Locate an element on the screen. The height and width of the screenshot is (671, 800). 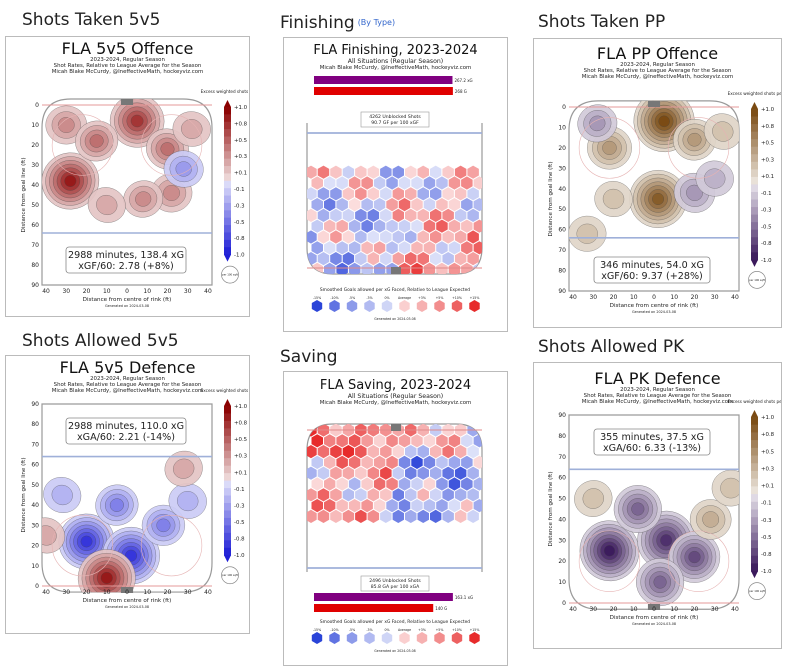
y-tick-label: 50 is located at coordinates (562, 209).